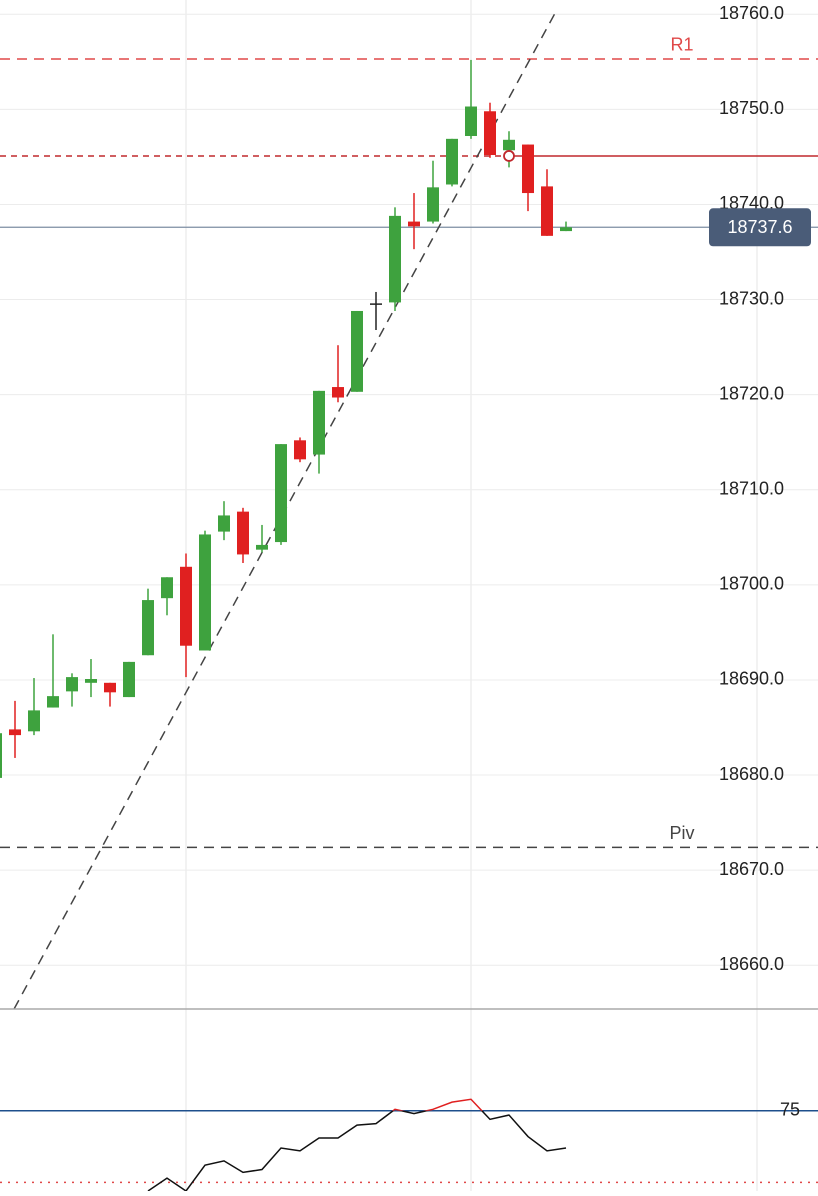 This screenshot has width=818, height=1196. What do you see at coordinates (751, 108) in the screenshot?
I see `y-tick-label: 18750.0` at bounding box center [751, 108].